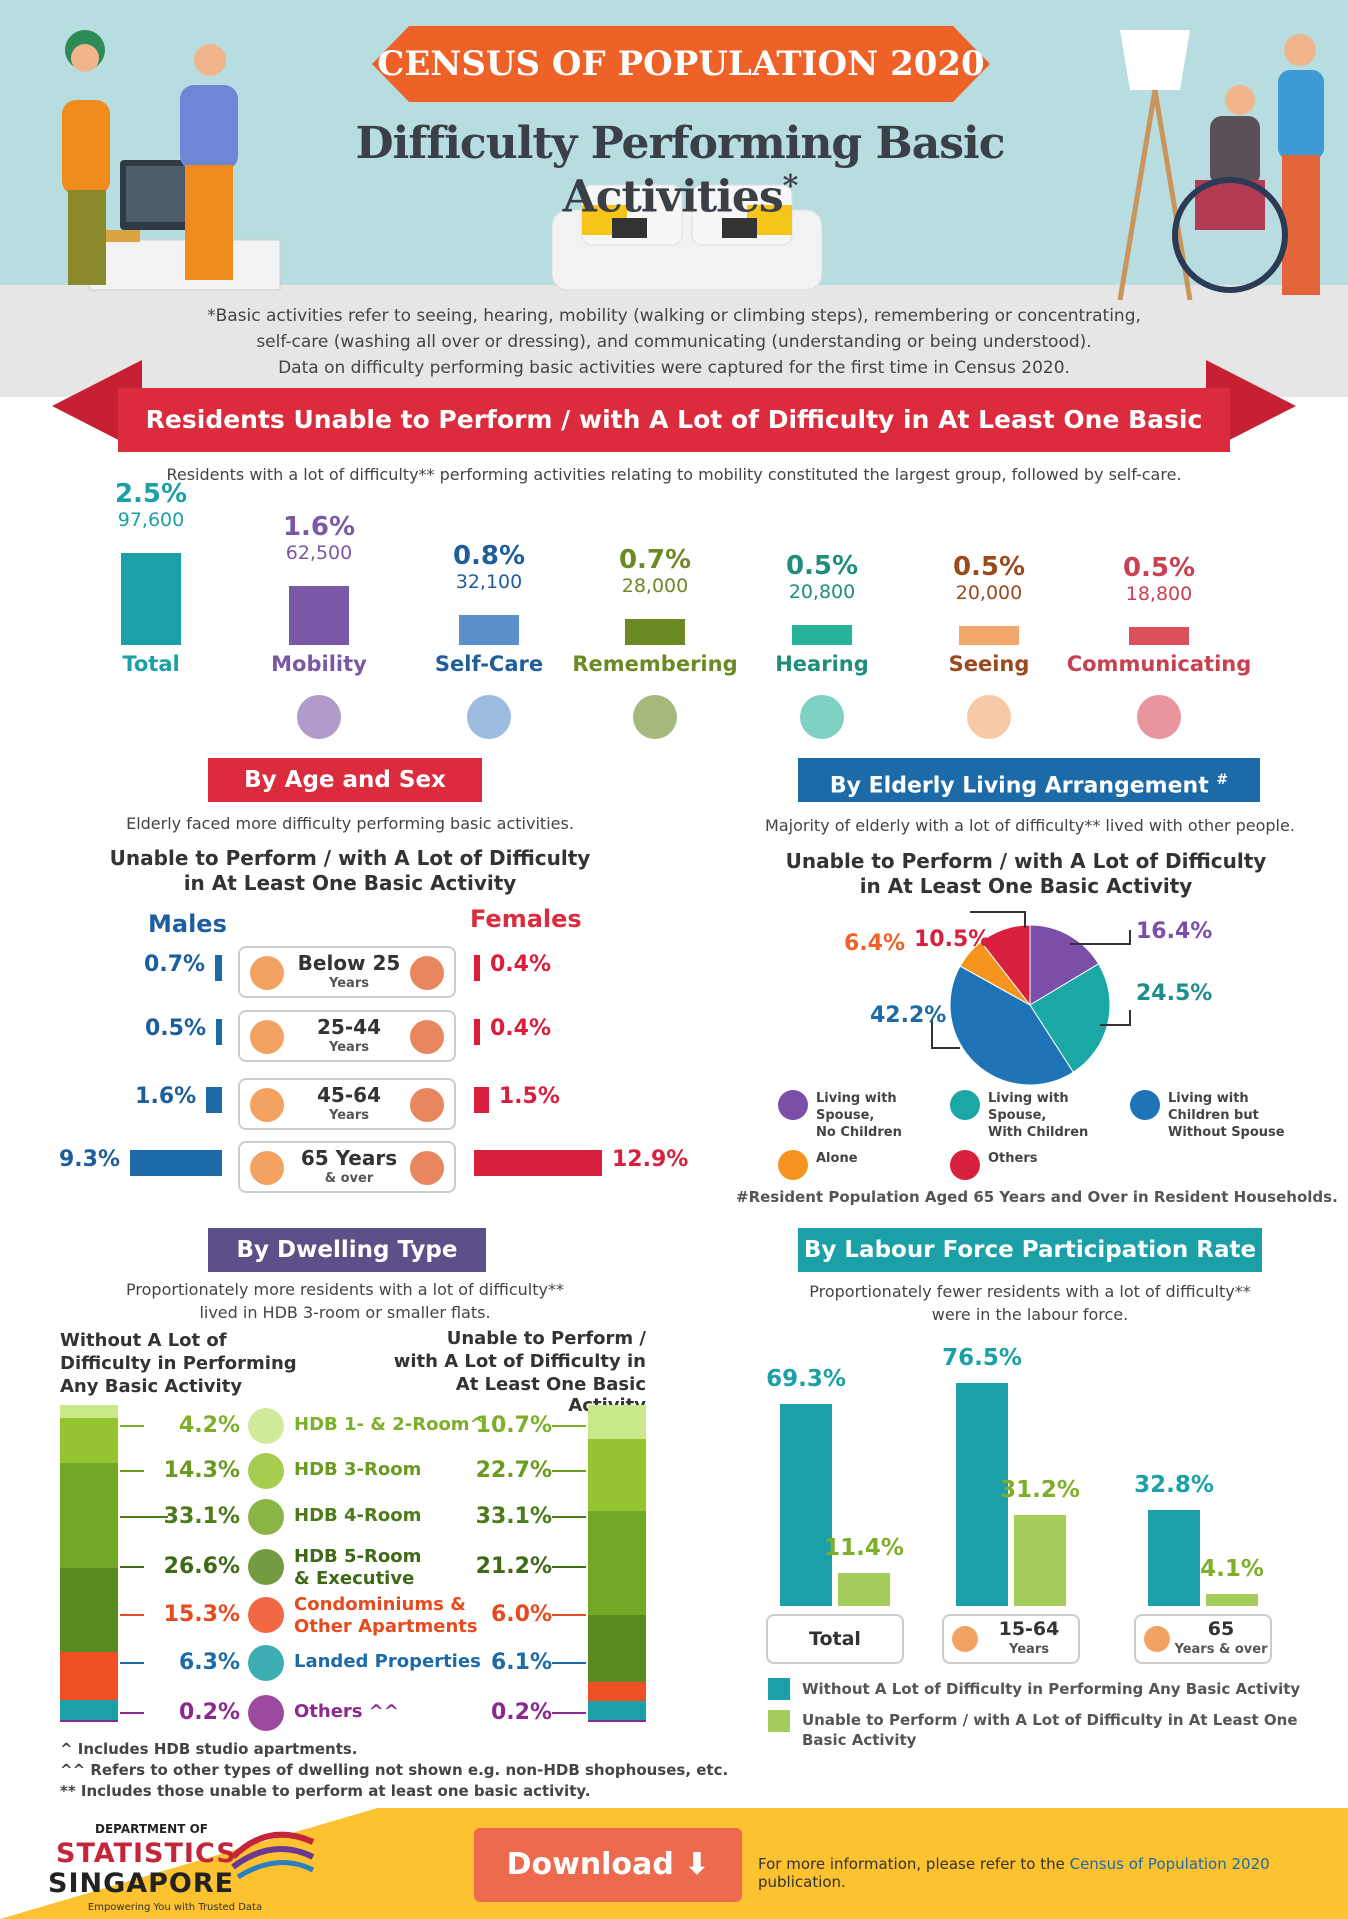 This screenshot has width=1348, height=1919. Describe the element at coordinates (1232, 1569) in the screenshot. I see `labour-pct-unable: 4.1%` at that location.